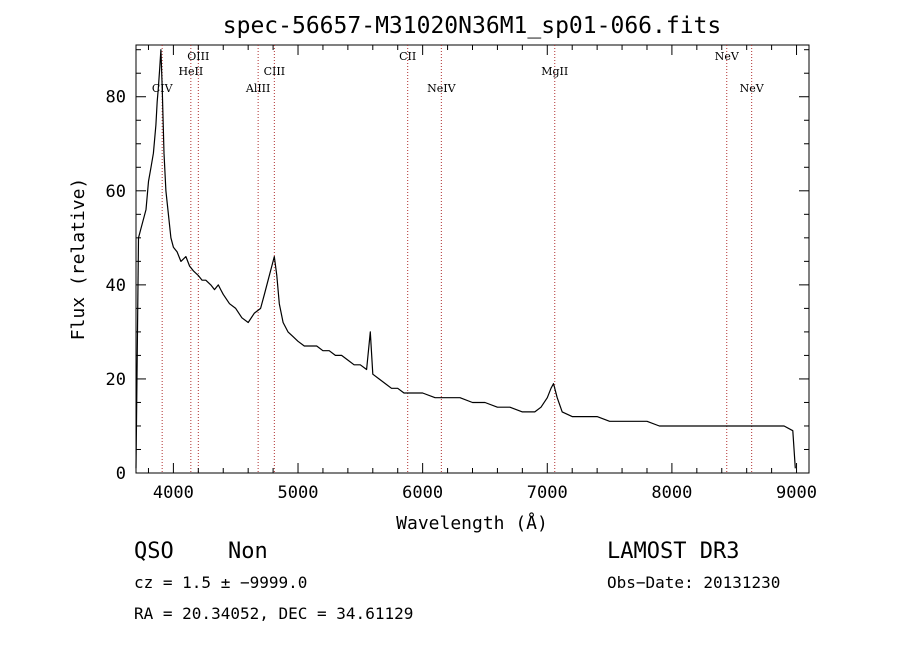 This screenshot has height=649, width=900. I want to click on y-tick-label: 40, so click(116, 286).